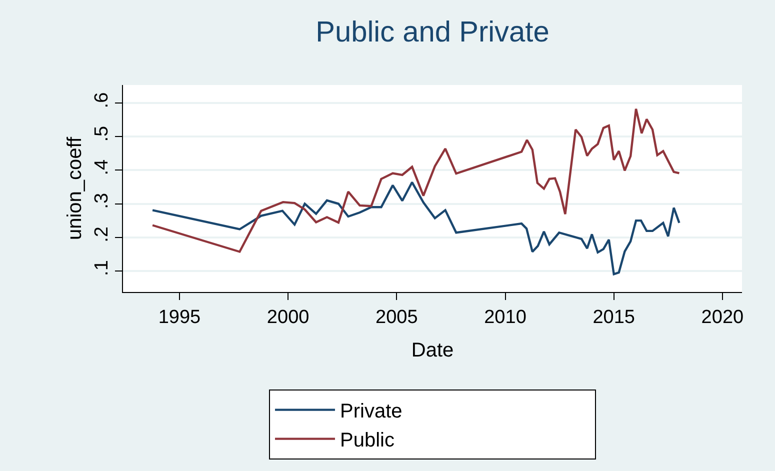 The width and height of the screenshot is (775, 471). I want to click on x-tick-label: 2020, so click(722, 317).